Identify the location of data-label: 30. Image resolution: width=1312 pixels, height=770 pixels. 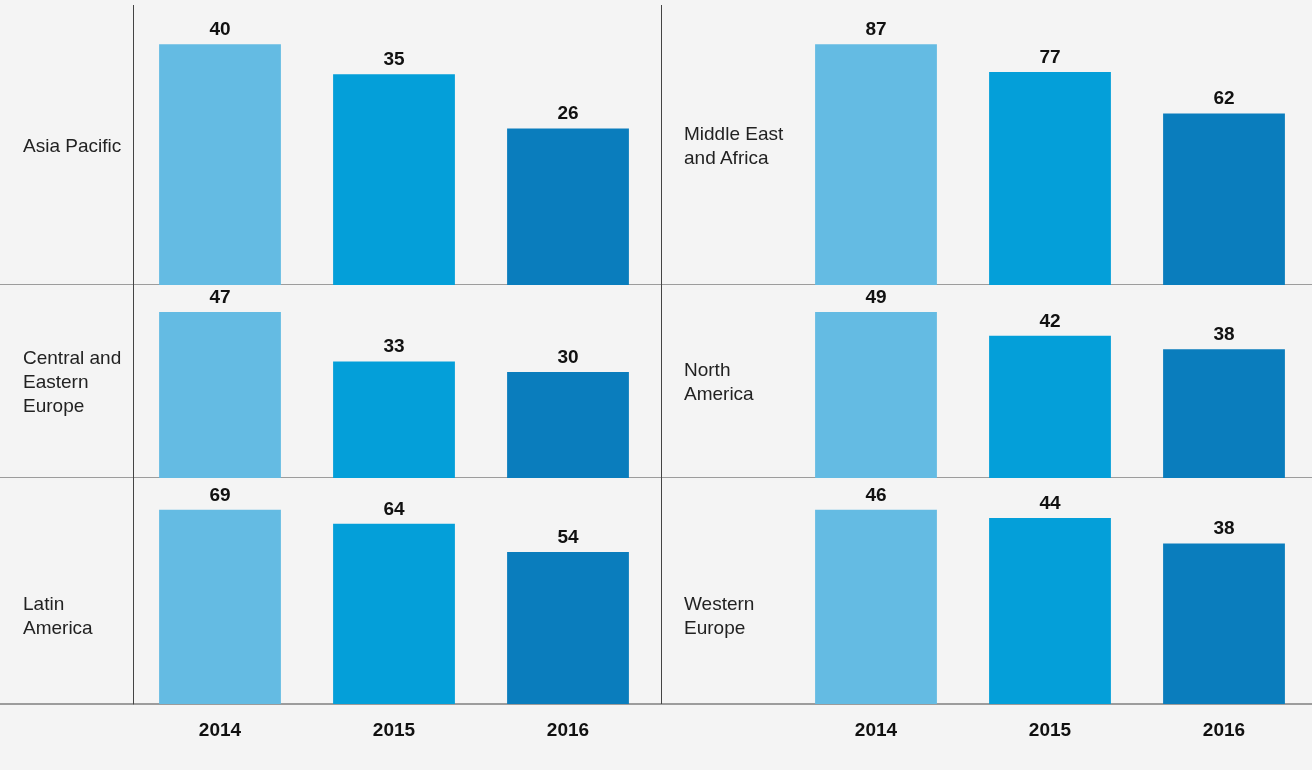
(568, 357).